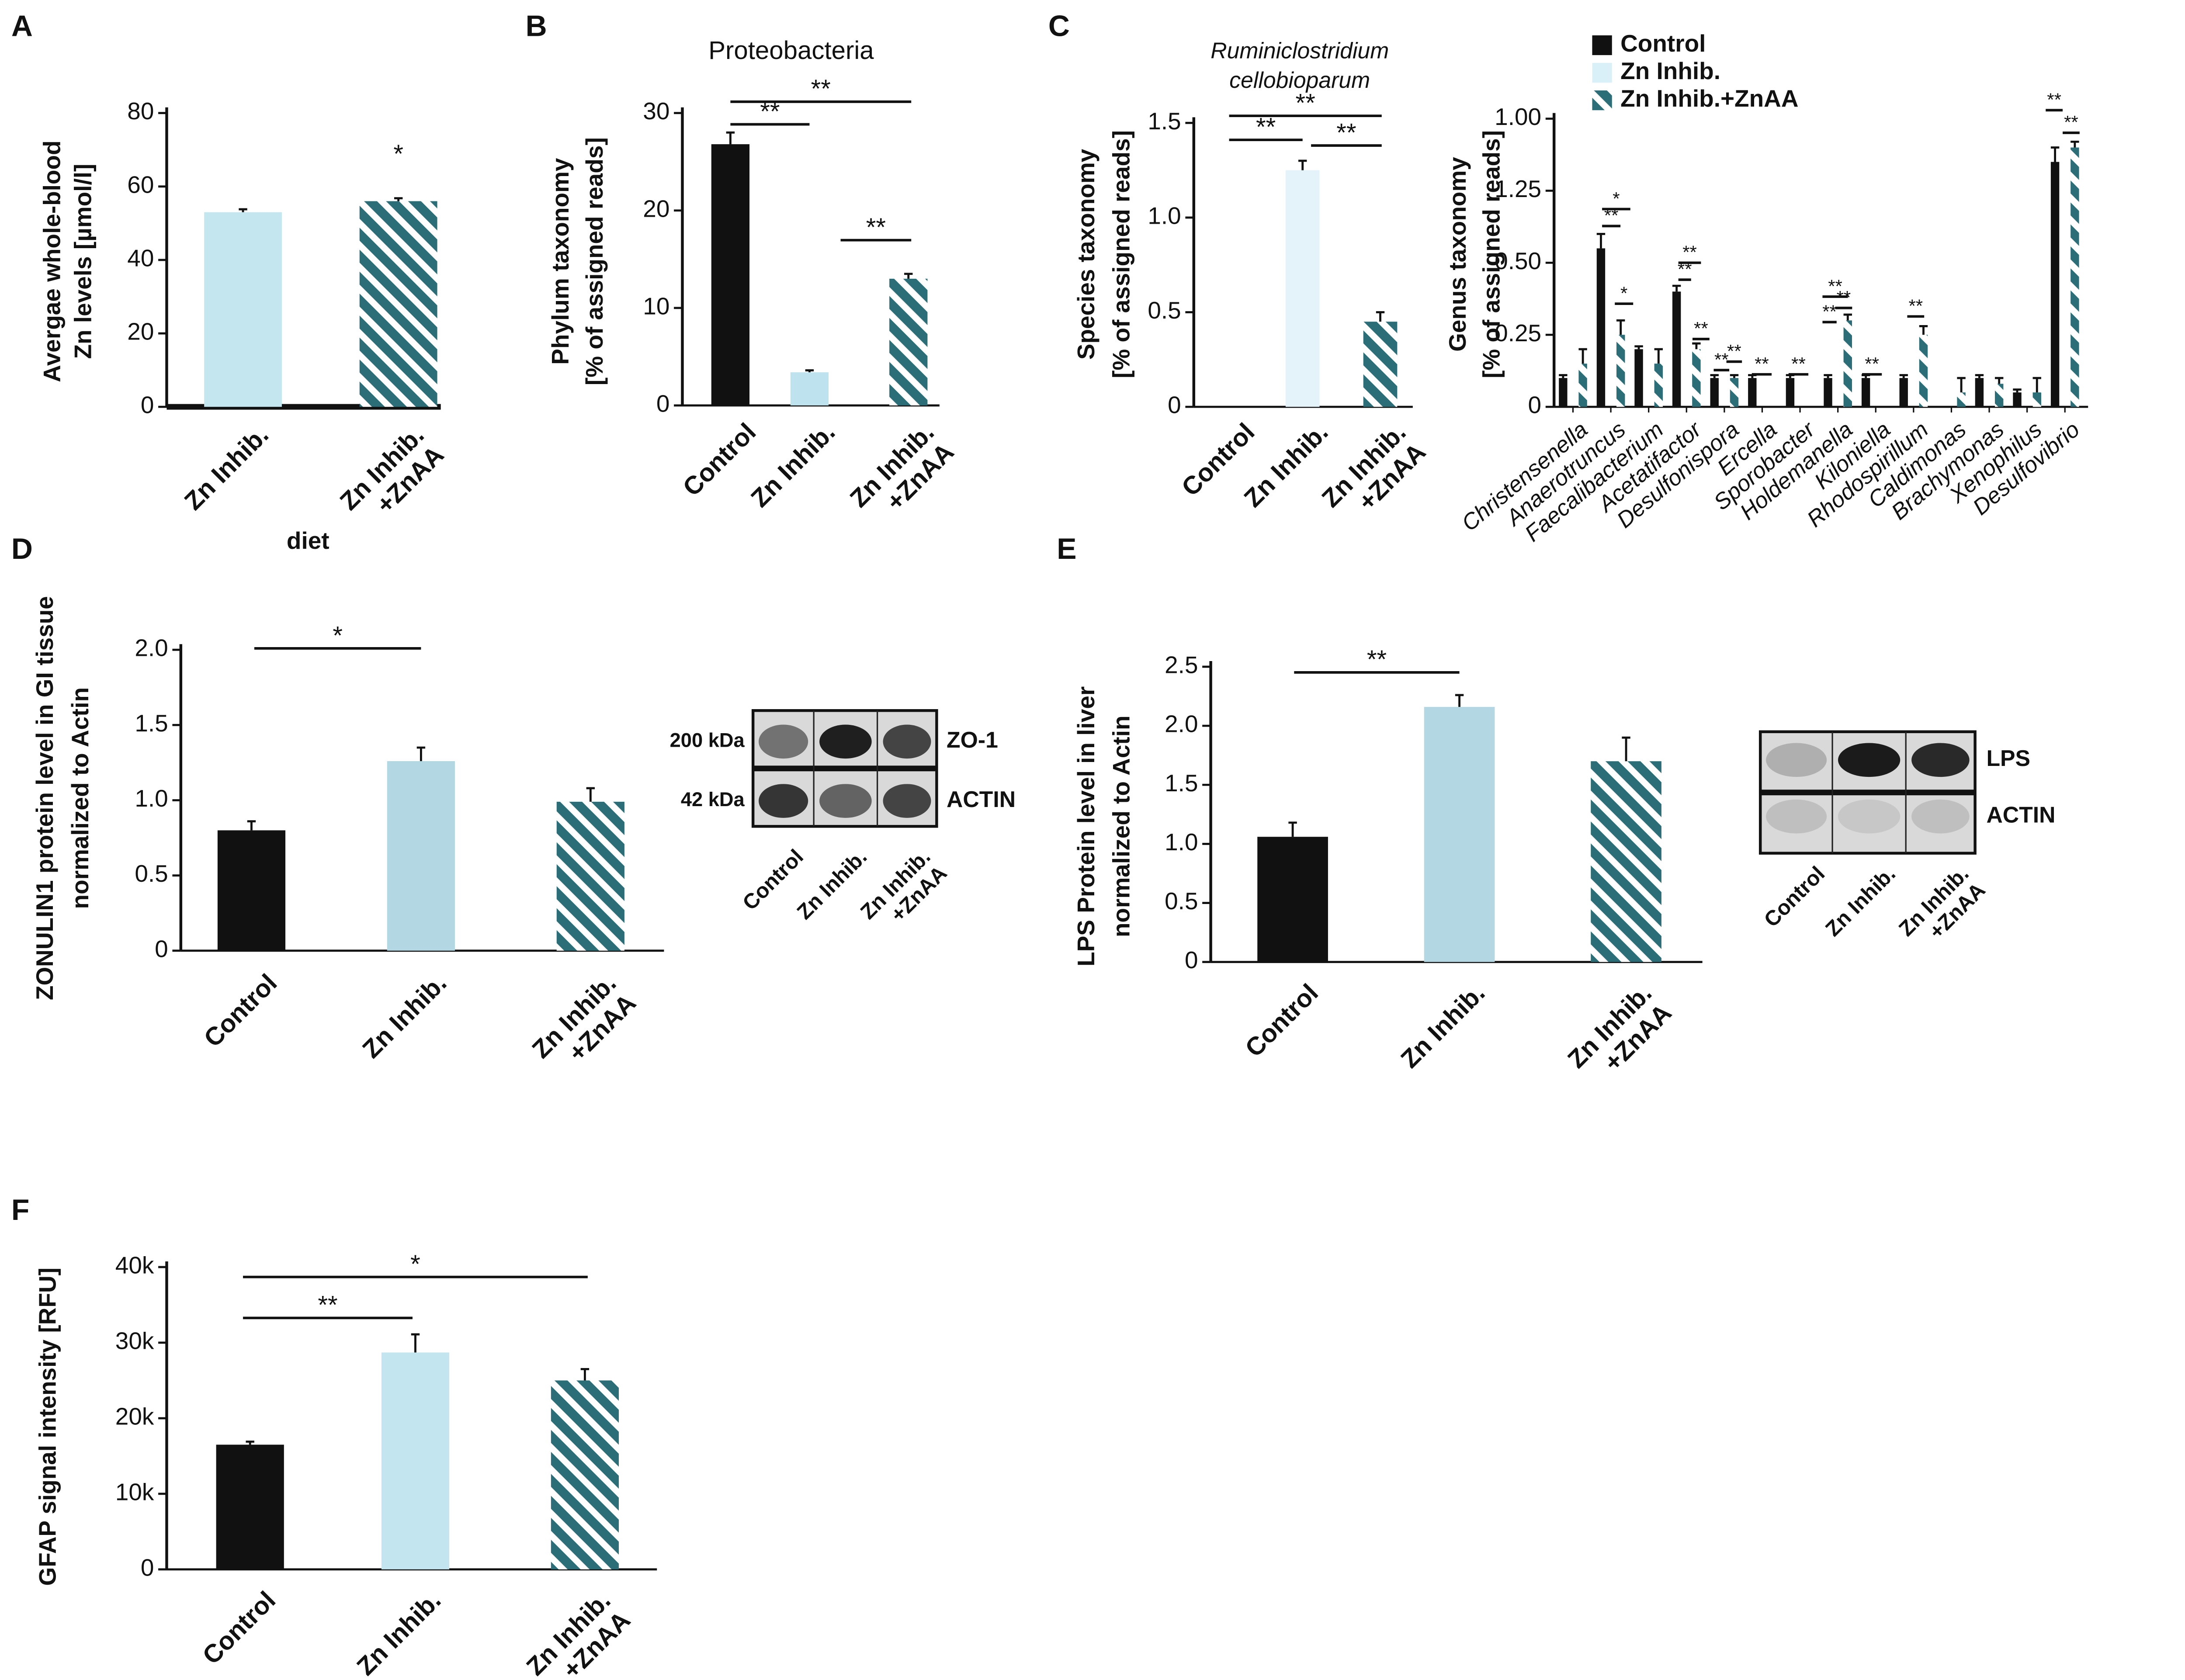 This screenshot has width=2185, height=1680. What do you see at coordinates (1518, 116) in the screenshot?
I see `y-tick-label: 1.00` at bounding box center [1518, 116].